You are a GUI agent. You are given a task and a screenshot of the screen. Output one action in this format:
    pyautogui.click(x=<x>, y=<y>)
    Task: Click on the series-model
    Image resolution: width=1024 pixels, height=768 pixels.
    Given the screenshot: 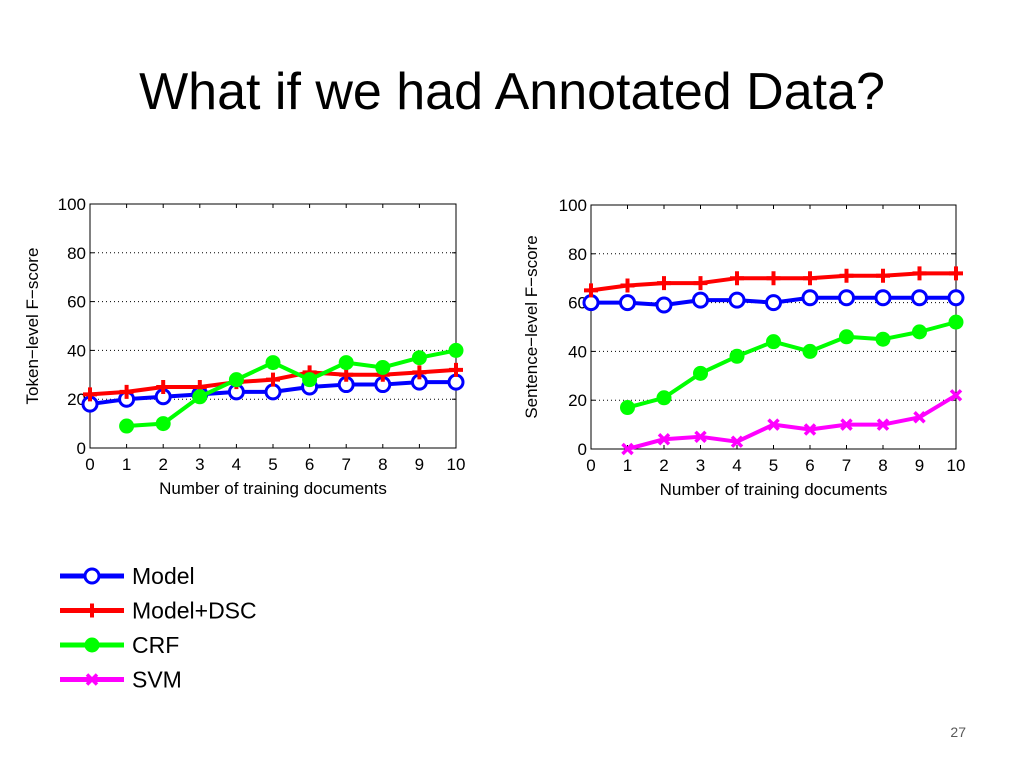 What is the action you would take?
    pyautogui.click(x=773, y=301)
    